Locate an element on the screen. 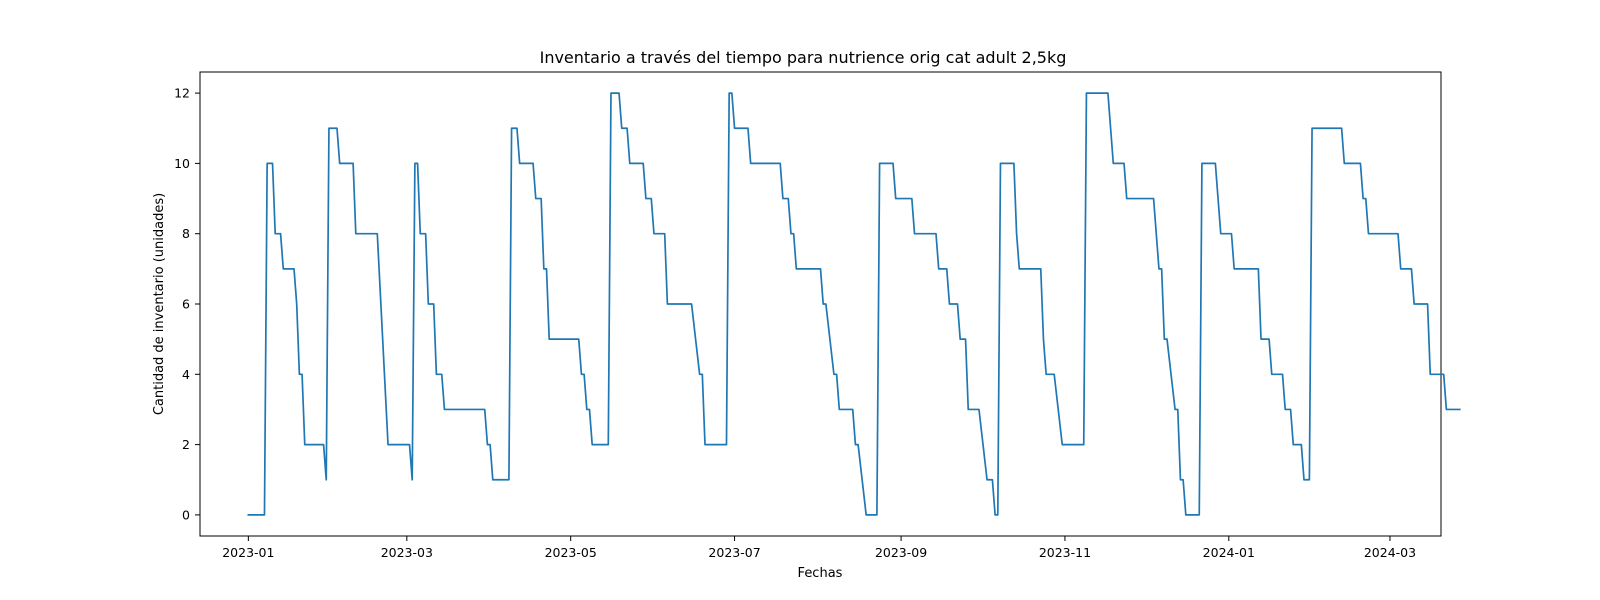  x-tick-label: 2023-11 is located at coordinates (1065, 552).